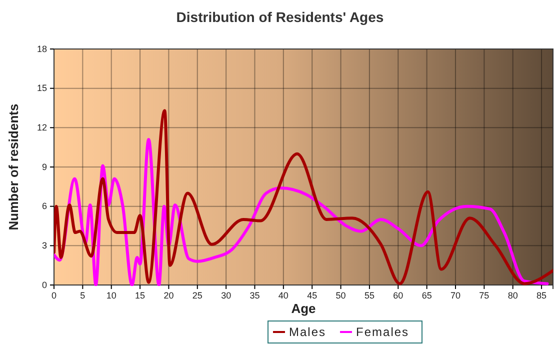 Image resolution: width=560 pixels, height=353 pixels. I want to click on x-tick-label: 80, so click(513, 295).